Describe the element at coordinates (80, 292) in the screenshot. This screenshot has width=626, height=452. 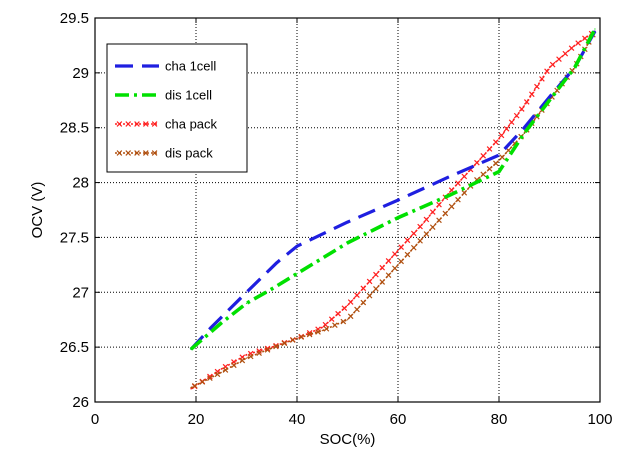
I see `y-tick-label: 27` at that location.